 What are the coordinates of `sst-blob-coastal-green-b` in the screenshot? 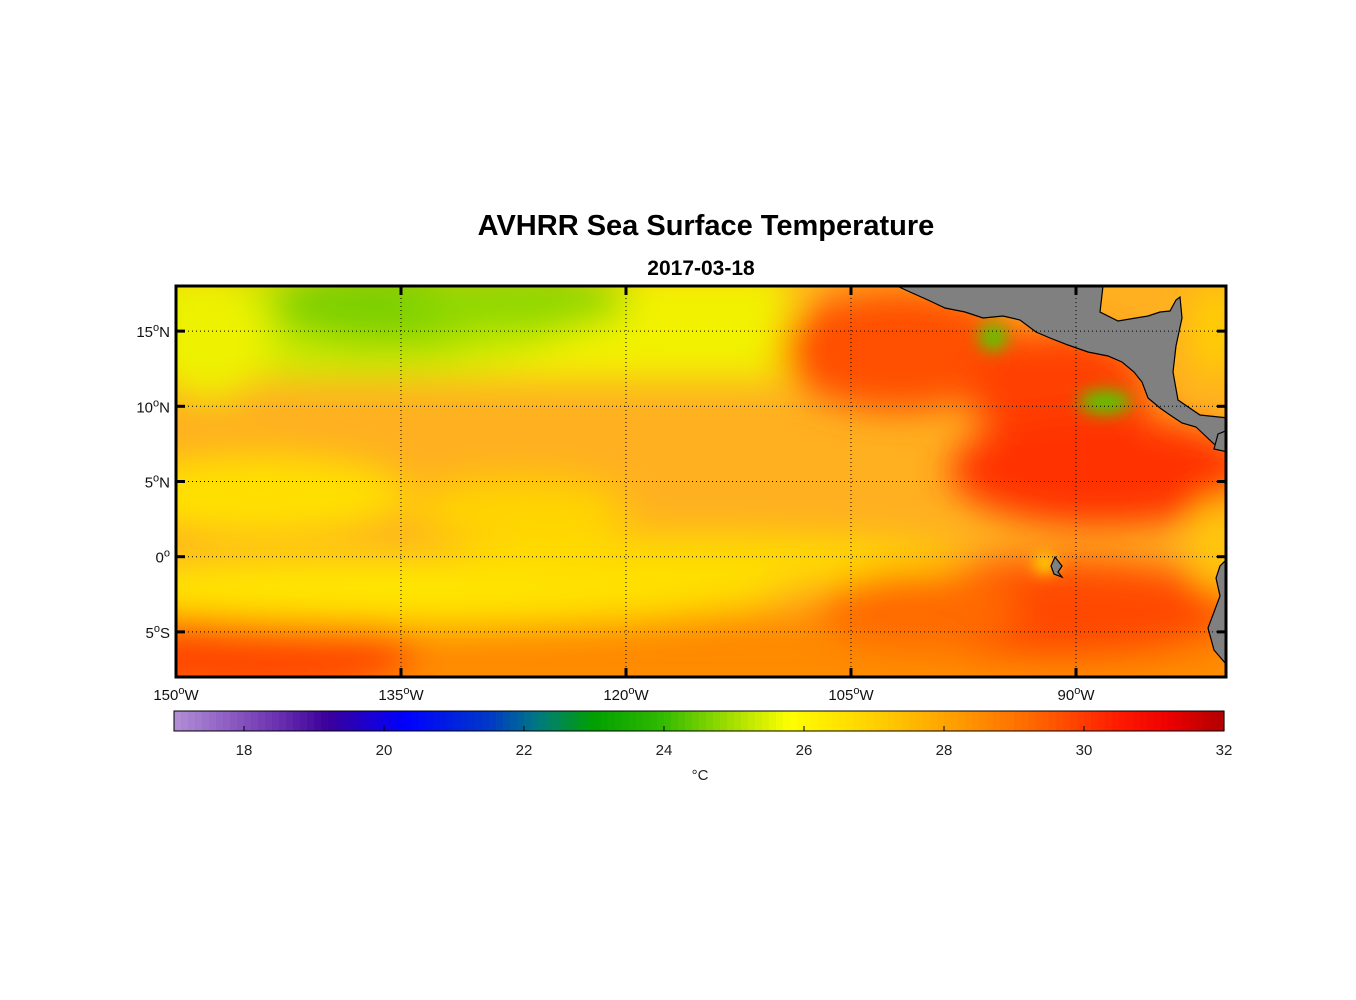 It's located at (1105, 402).